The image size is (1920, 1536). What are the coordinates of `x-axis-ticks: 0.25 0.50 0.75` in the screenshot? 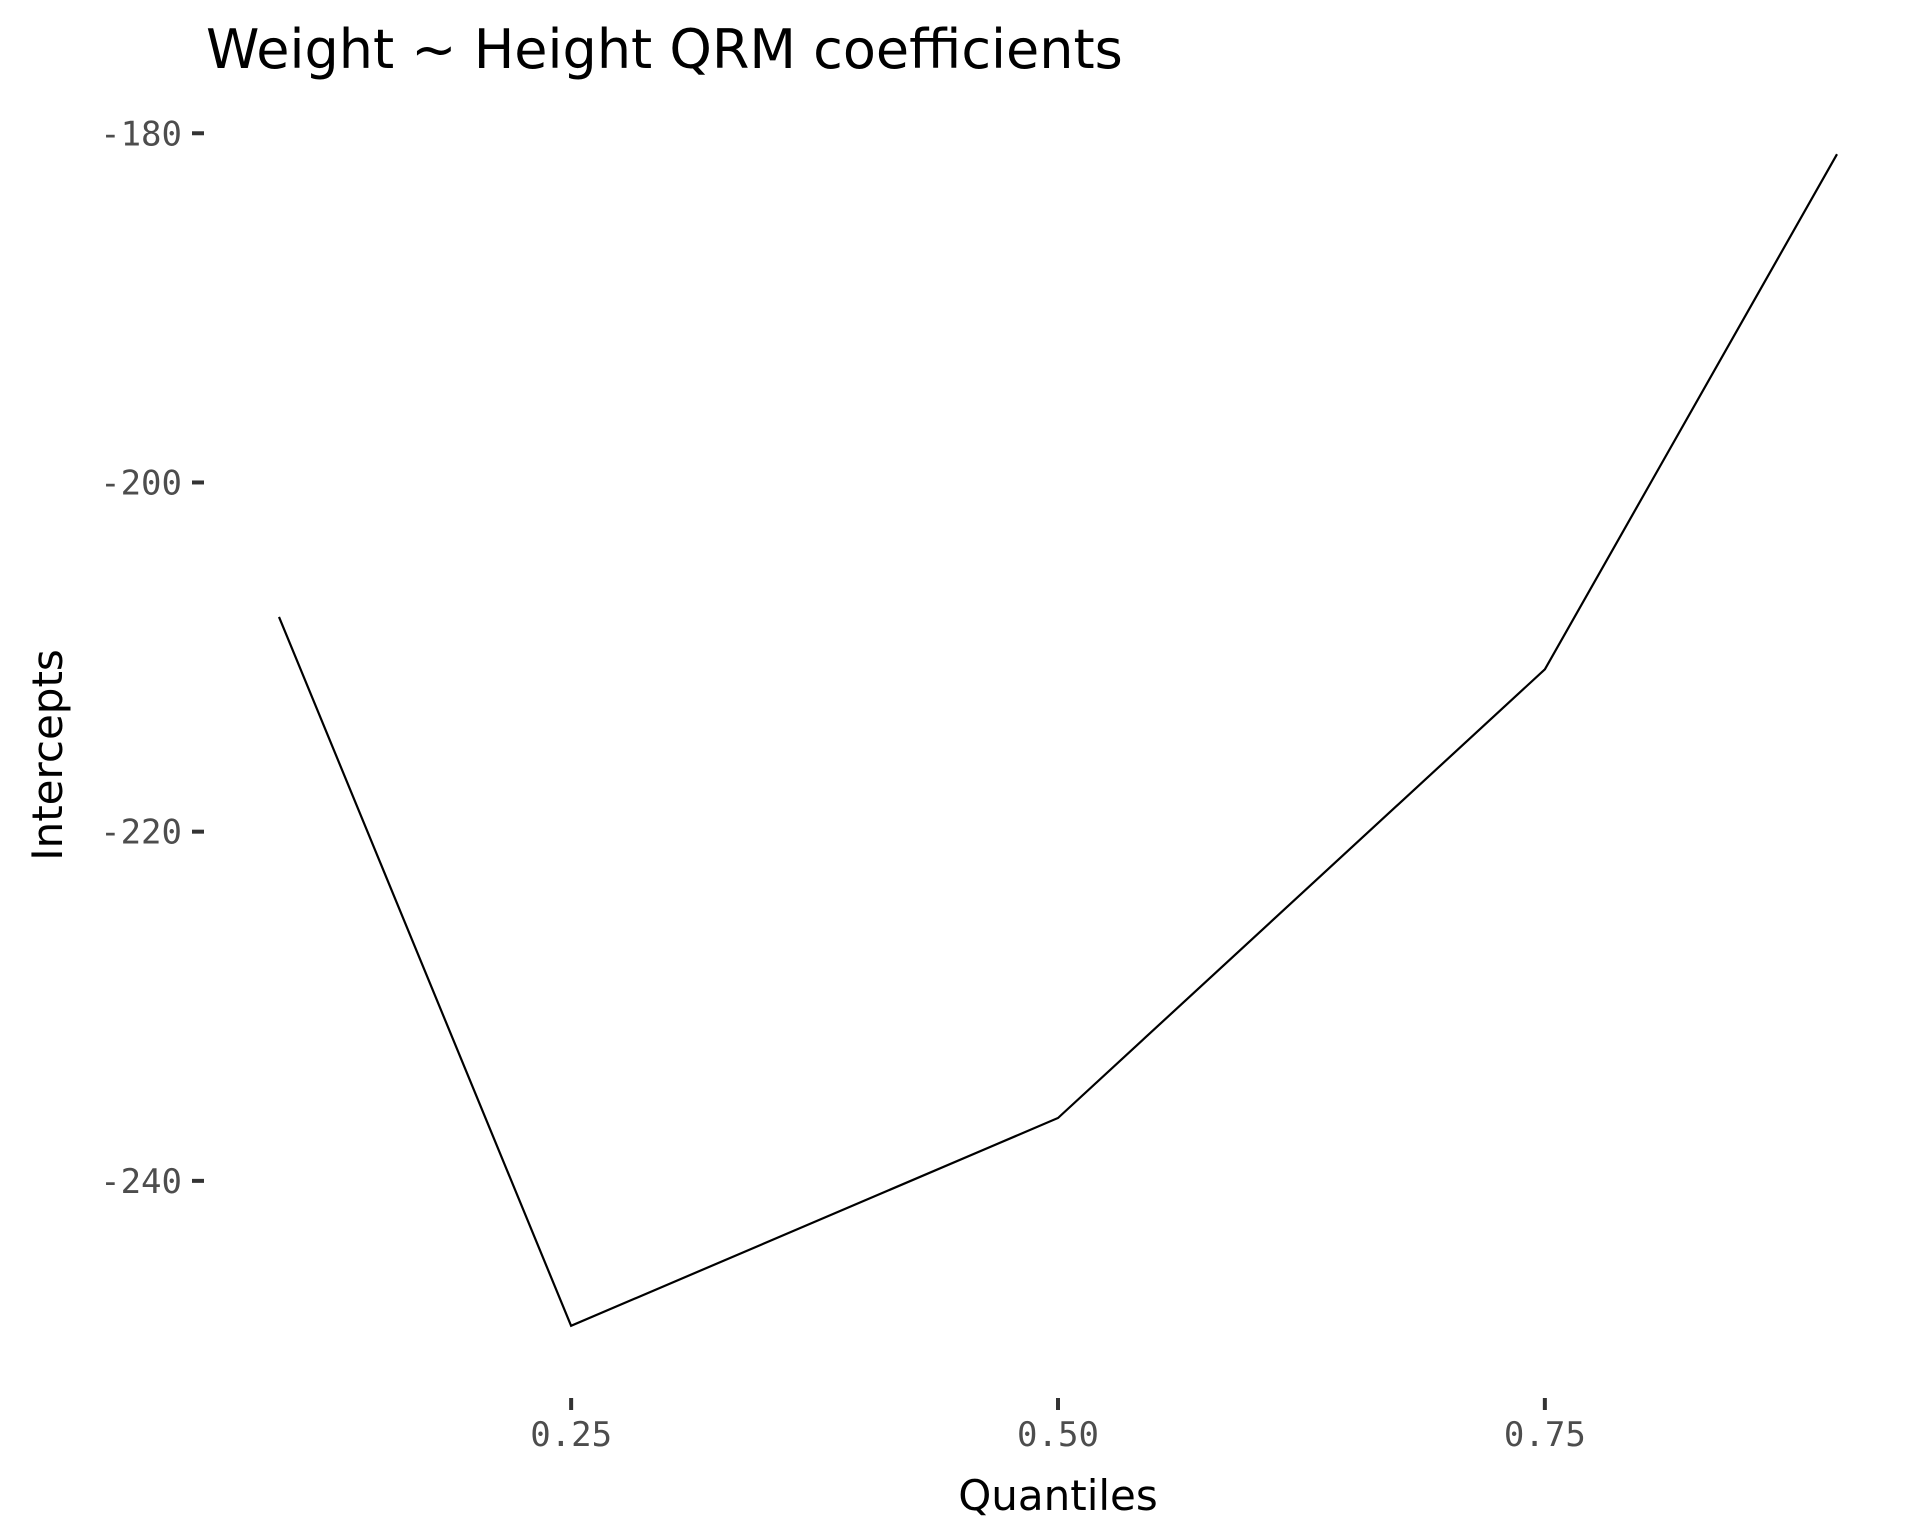 It's located at (1058, 1426).